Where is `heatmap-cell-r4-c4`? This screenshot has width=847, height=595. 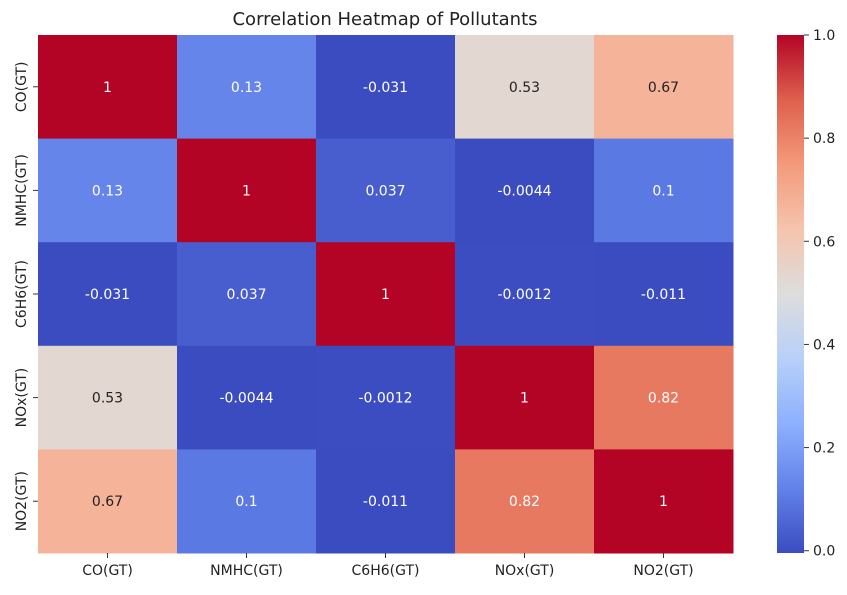
heatmap-cell-r4-c4 is located at coordinates (664, 501).